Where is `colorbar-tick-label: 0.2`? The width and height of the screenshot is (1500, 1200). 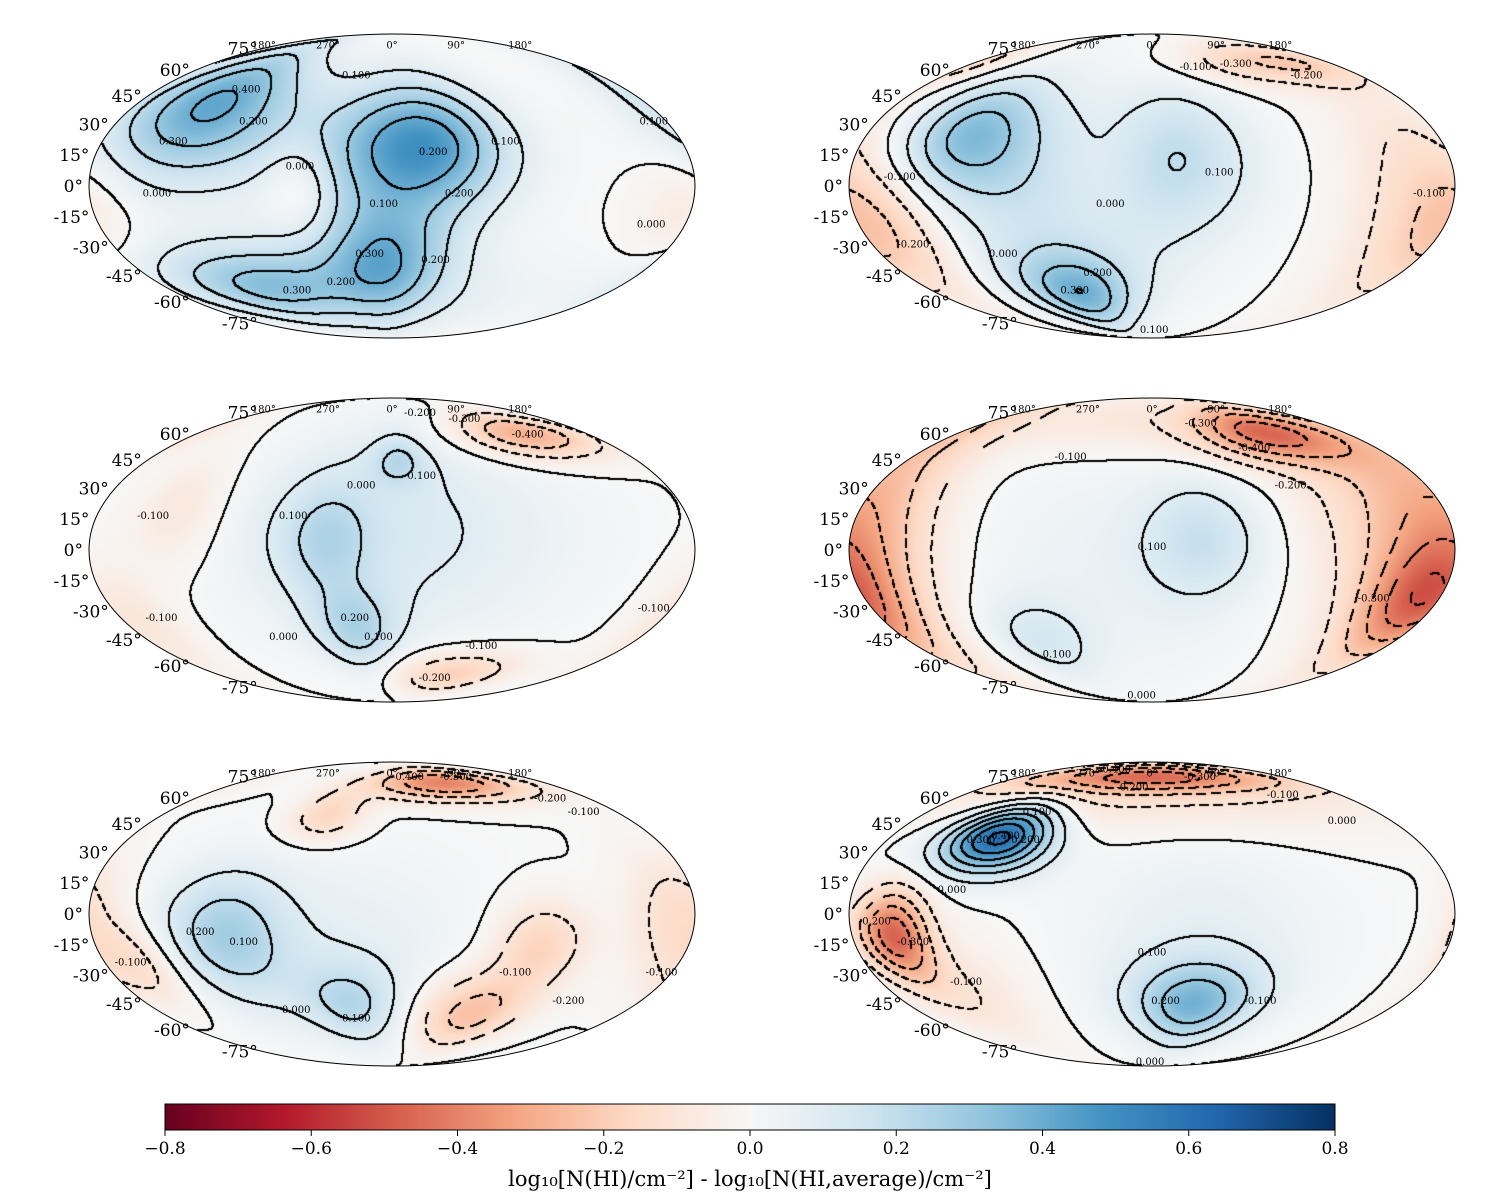
colorbar-tick-label: 0.2 is located at coordinates (896, 1149).